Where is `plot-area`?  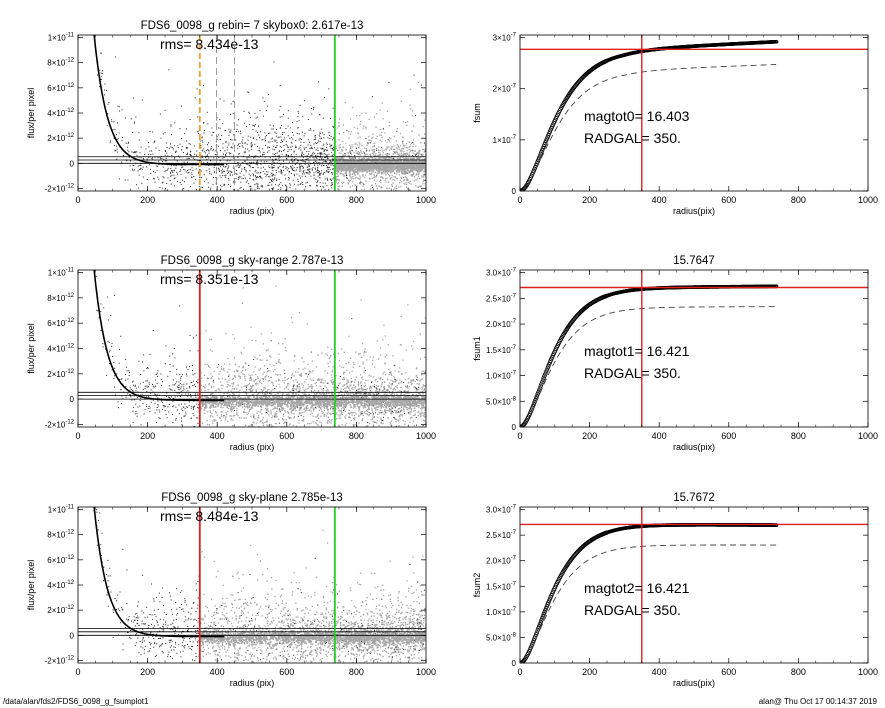
plot-area is located at coordinates (694, 113).